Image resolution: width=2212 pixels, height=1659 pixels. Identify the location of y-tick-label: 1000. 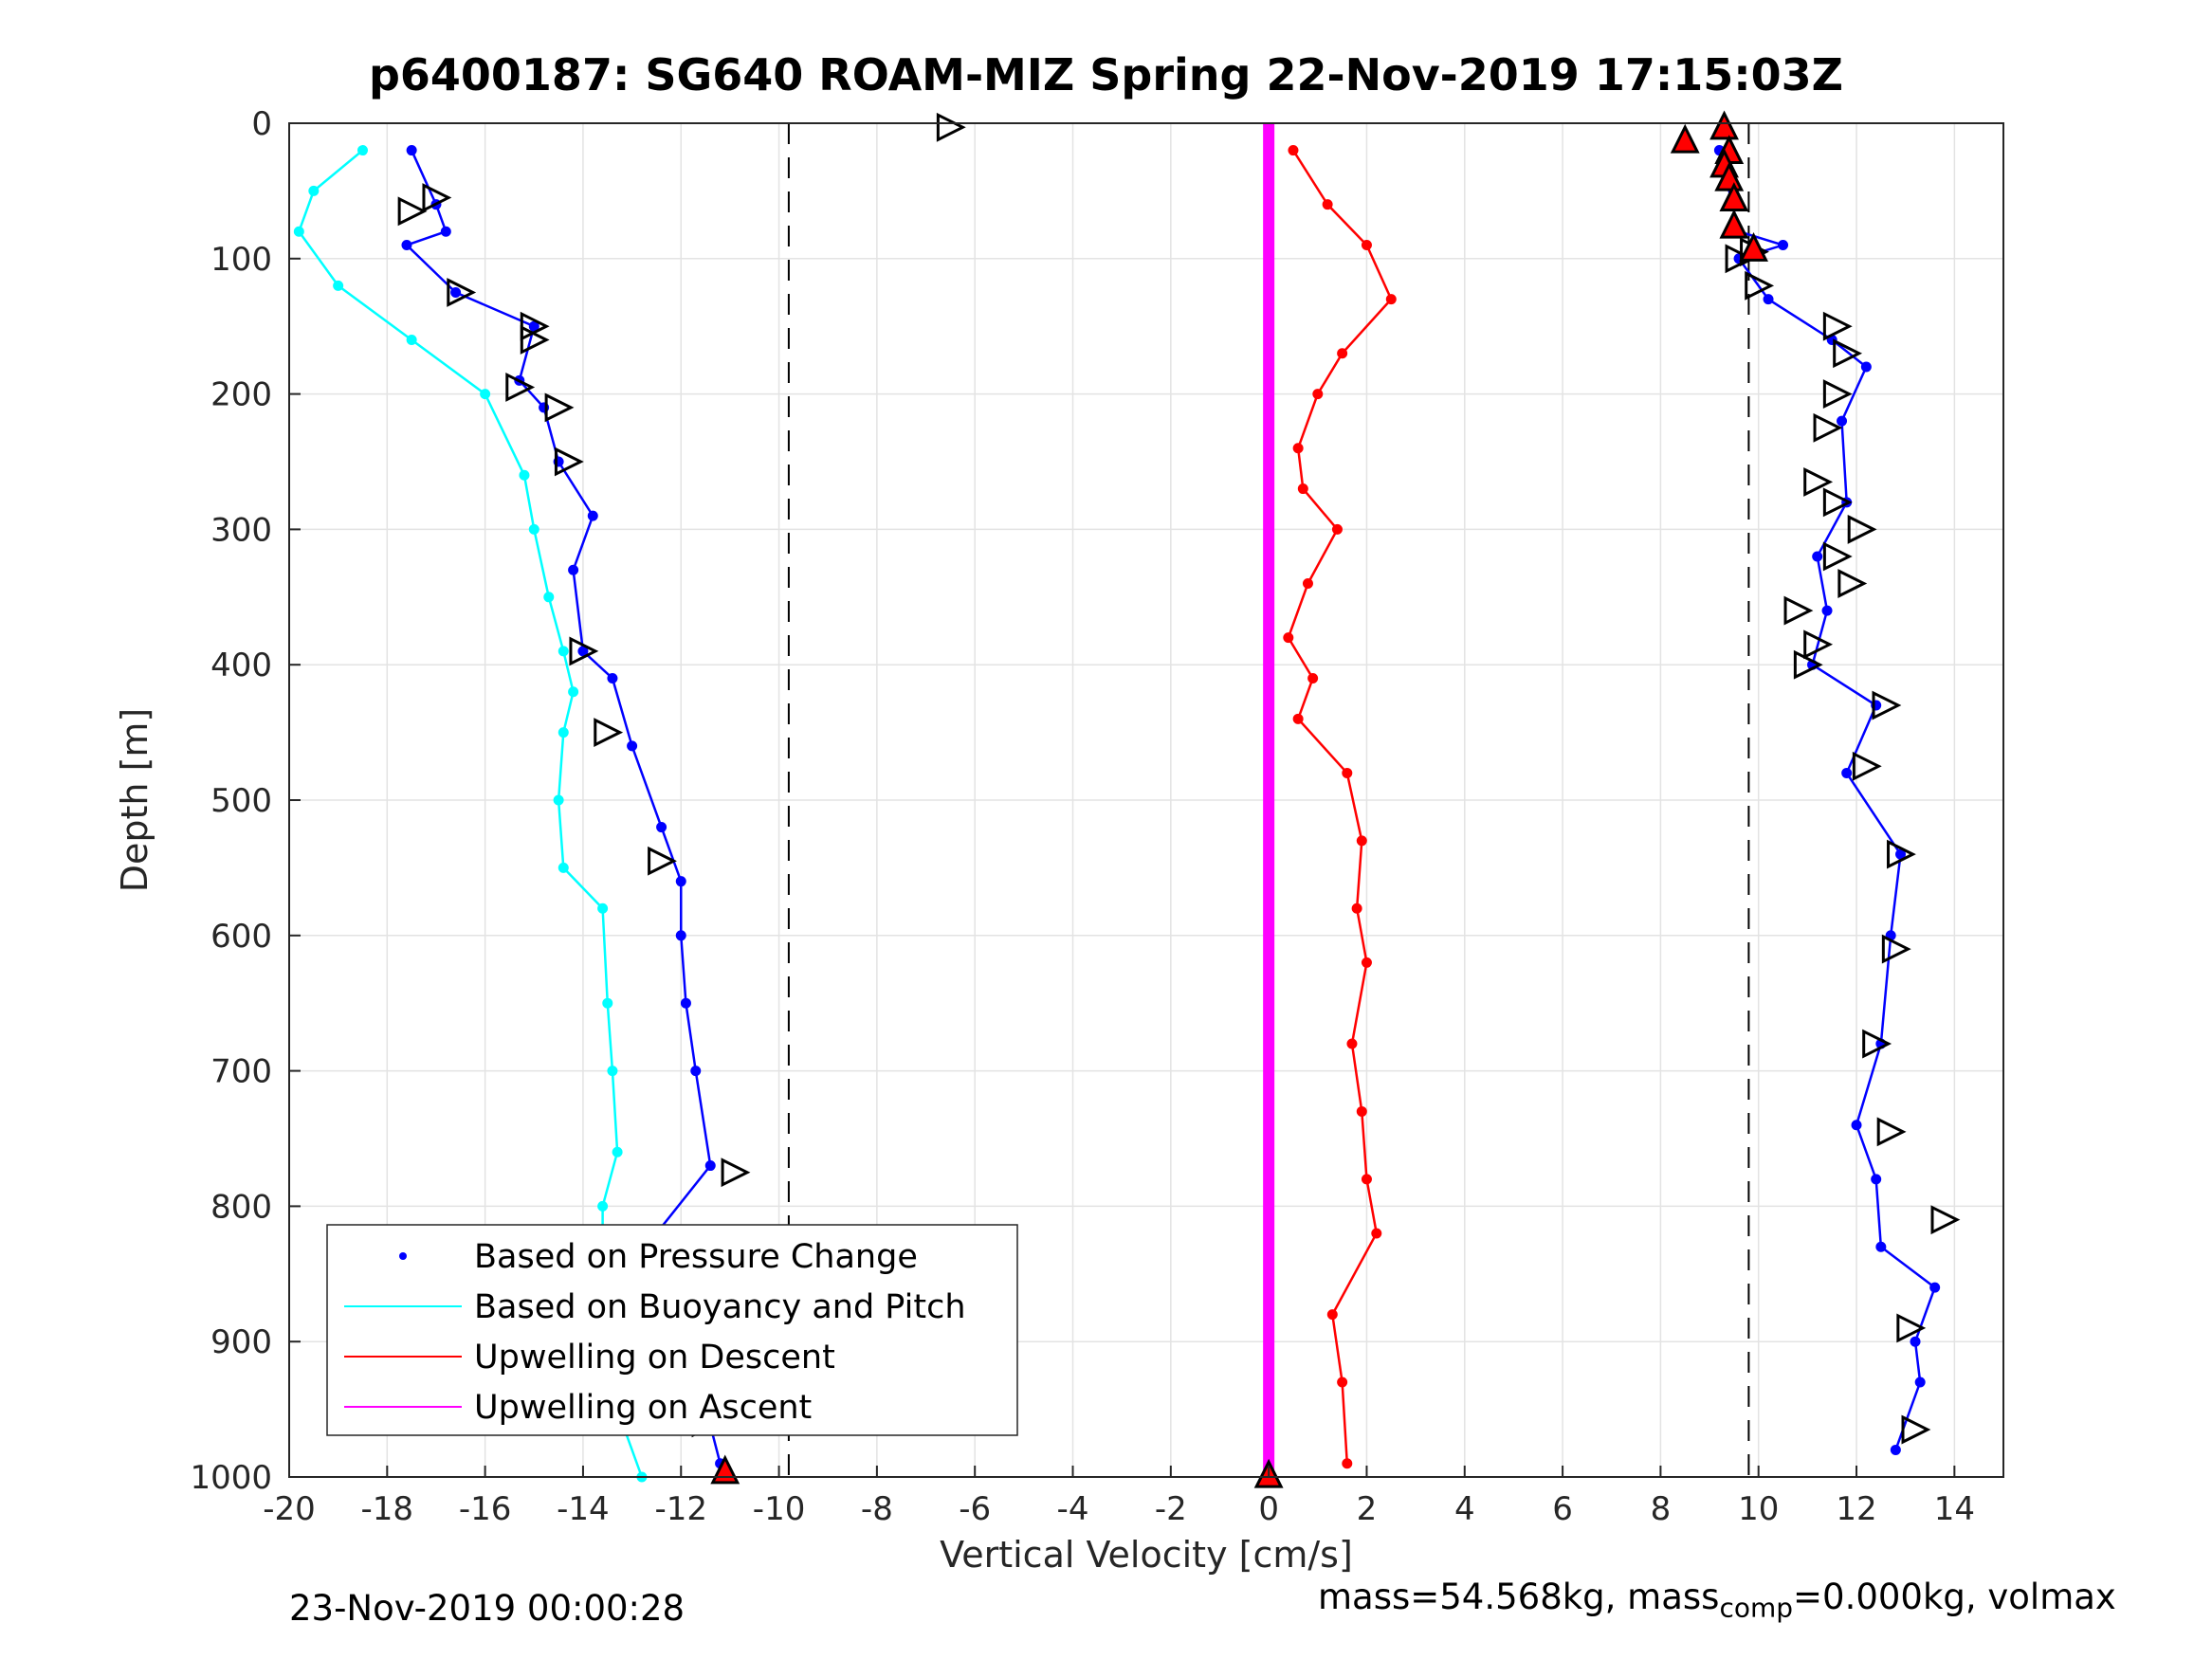
(231, 1478).